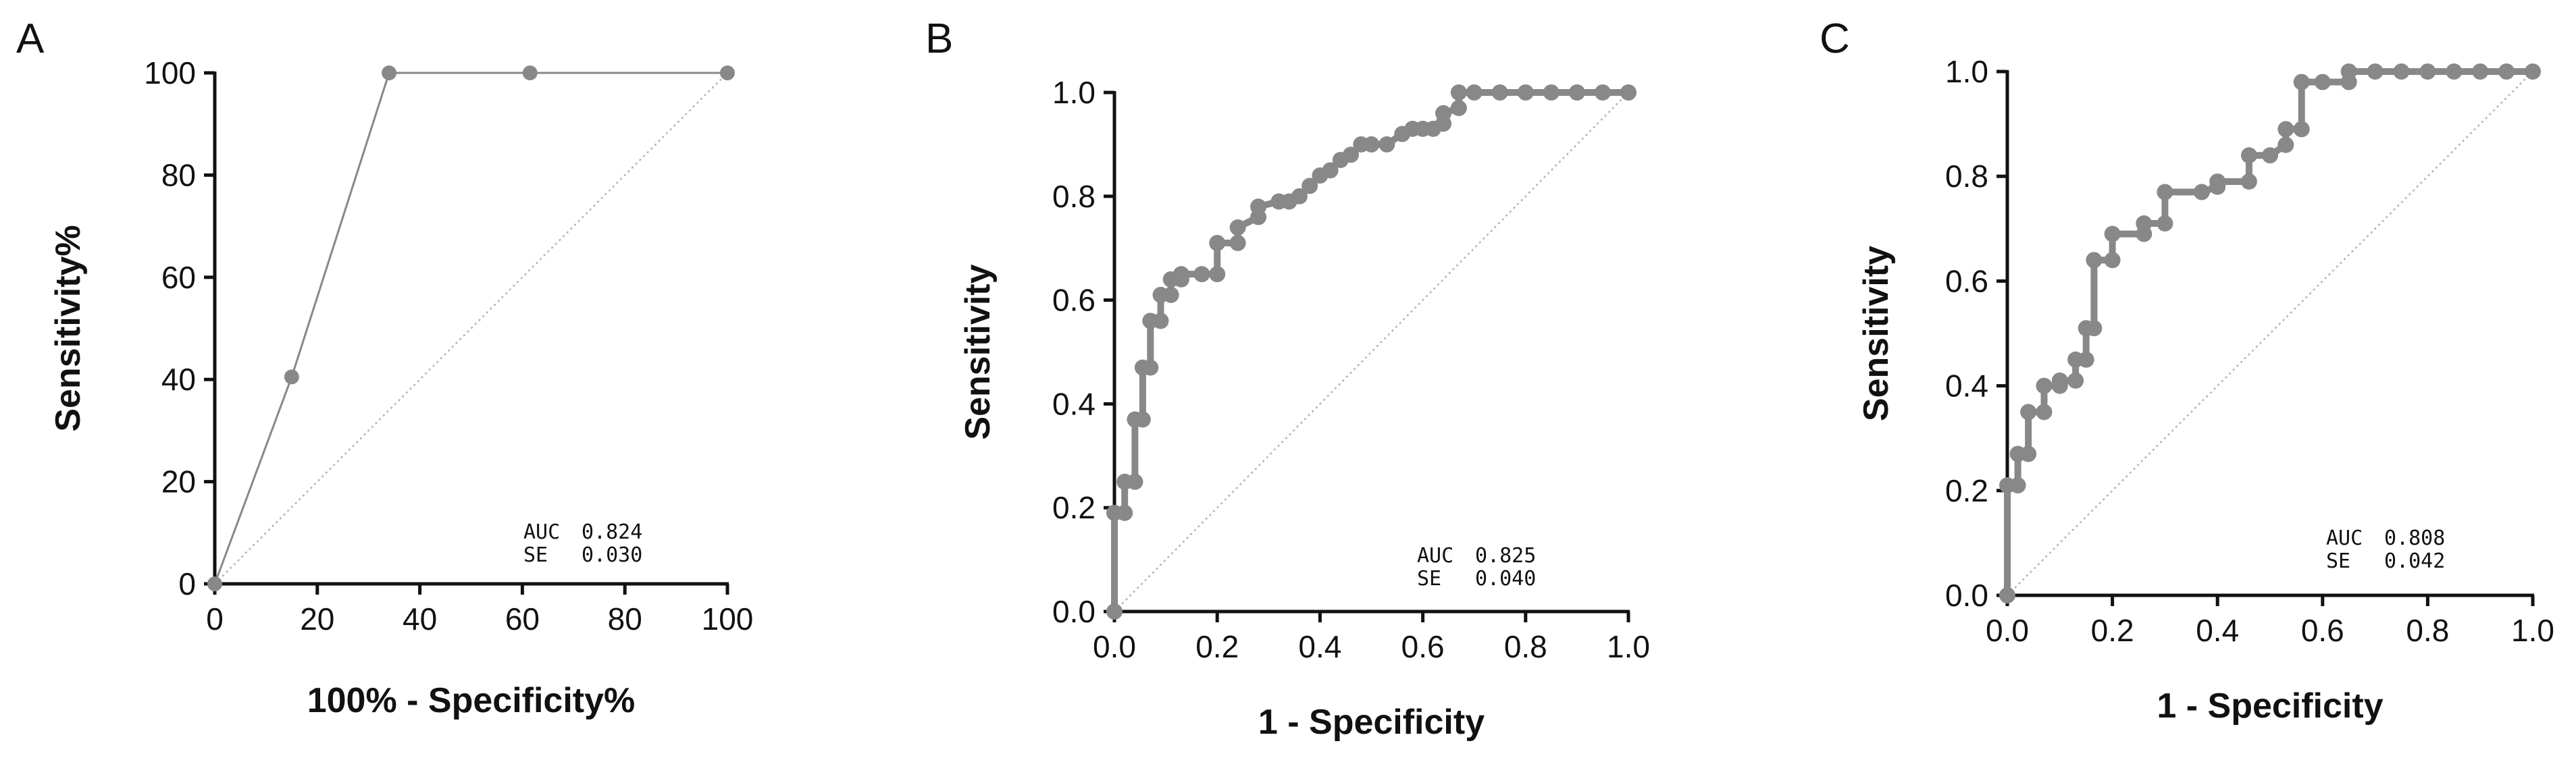 The width and height of the screenshot is (2576, 758). What do you see at coordinates (612, 532) in the screenshot?
I see `auc-value: 0.824` at bounding box center [612, 532].